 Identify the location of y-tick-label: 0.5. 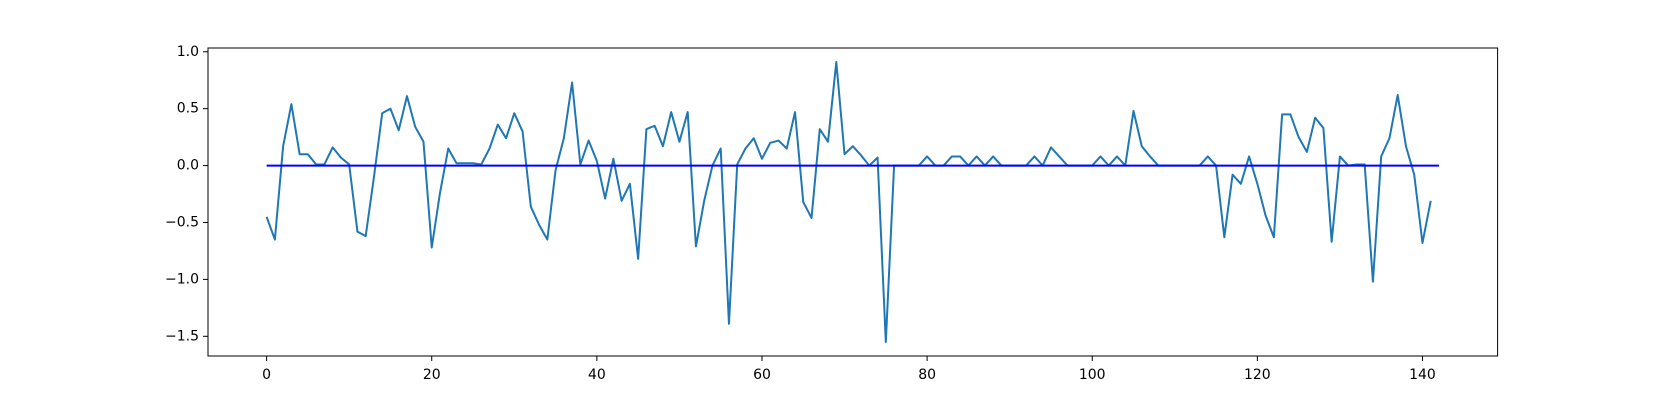
(188, 109).